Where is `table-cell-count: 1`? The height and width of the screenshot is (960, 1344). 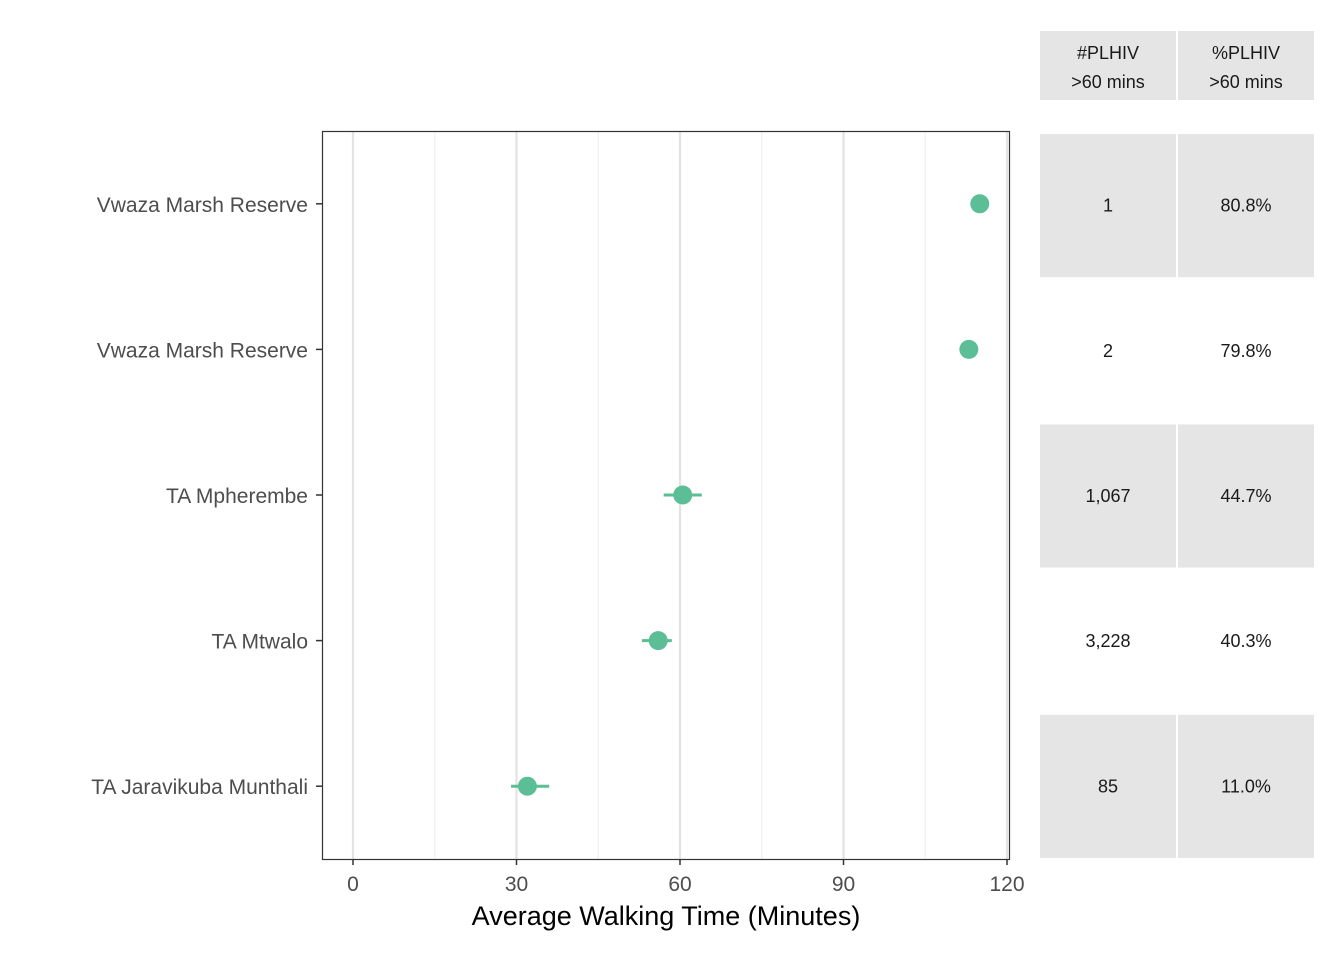
table-cell-count: 1 is located at coordinates (1108, 206).